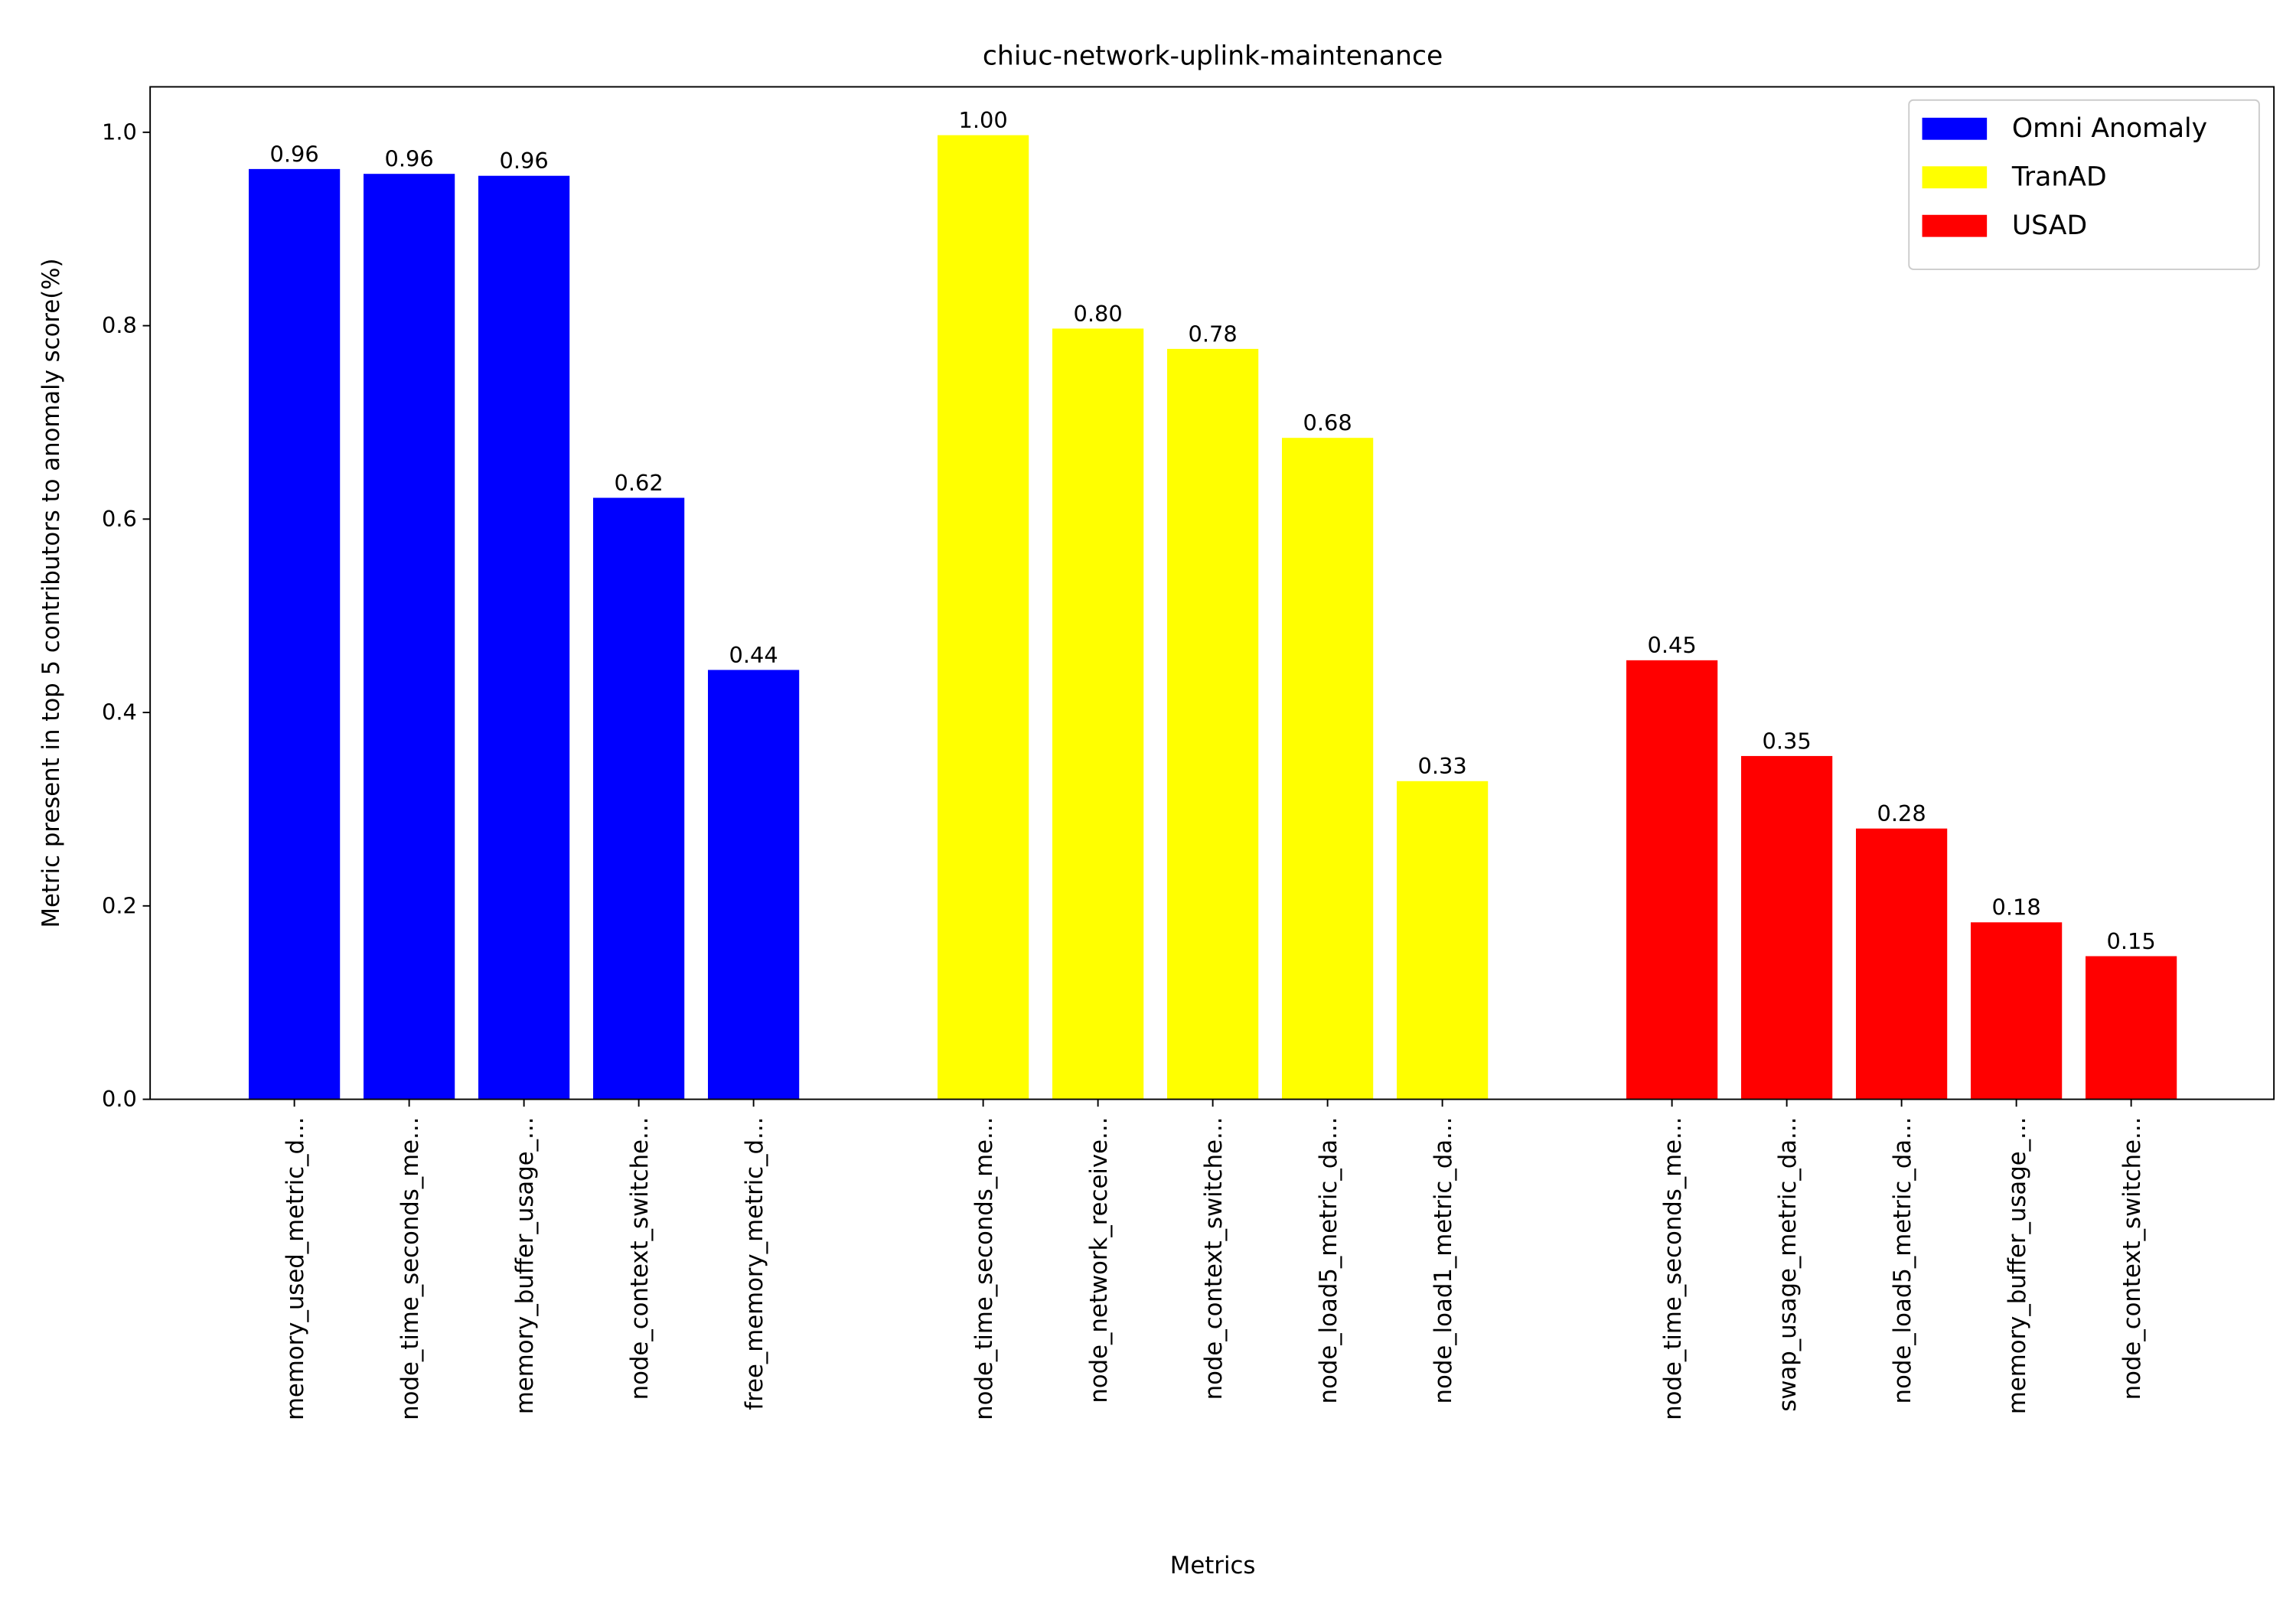 This screenshot has width=2296, height=1607. What do you see at coordinates (119, 519) in the screenshot?
I see `y-tick-label: 0.6` at bounding box center [119, 519].